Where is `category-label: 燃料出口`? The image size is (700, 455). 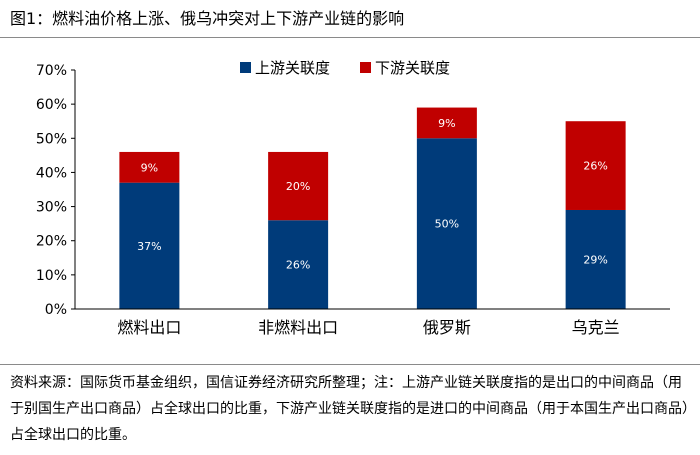 category-label: 燃料出口 is located at coordinates (149, 327).